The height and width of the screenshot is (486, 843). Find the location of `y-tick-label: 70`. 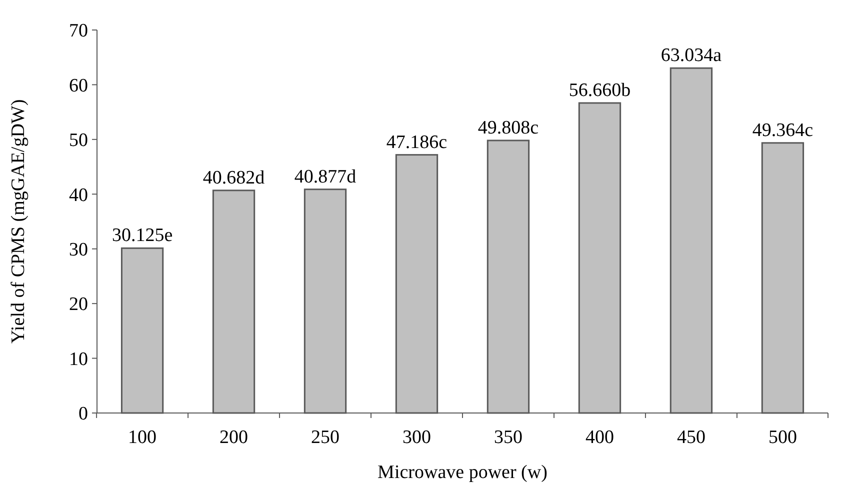

y-tick-label: 70 is located at coordinates (78, 31).